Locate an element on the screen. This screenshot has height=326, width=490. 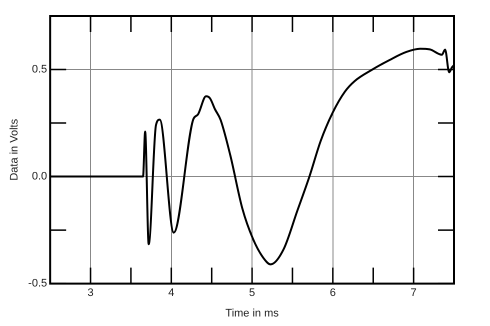
x-tick-label: 4 is located at coordinates (171, 293).